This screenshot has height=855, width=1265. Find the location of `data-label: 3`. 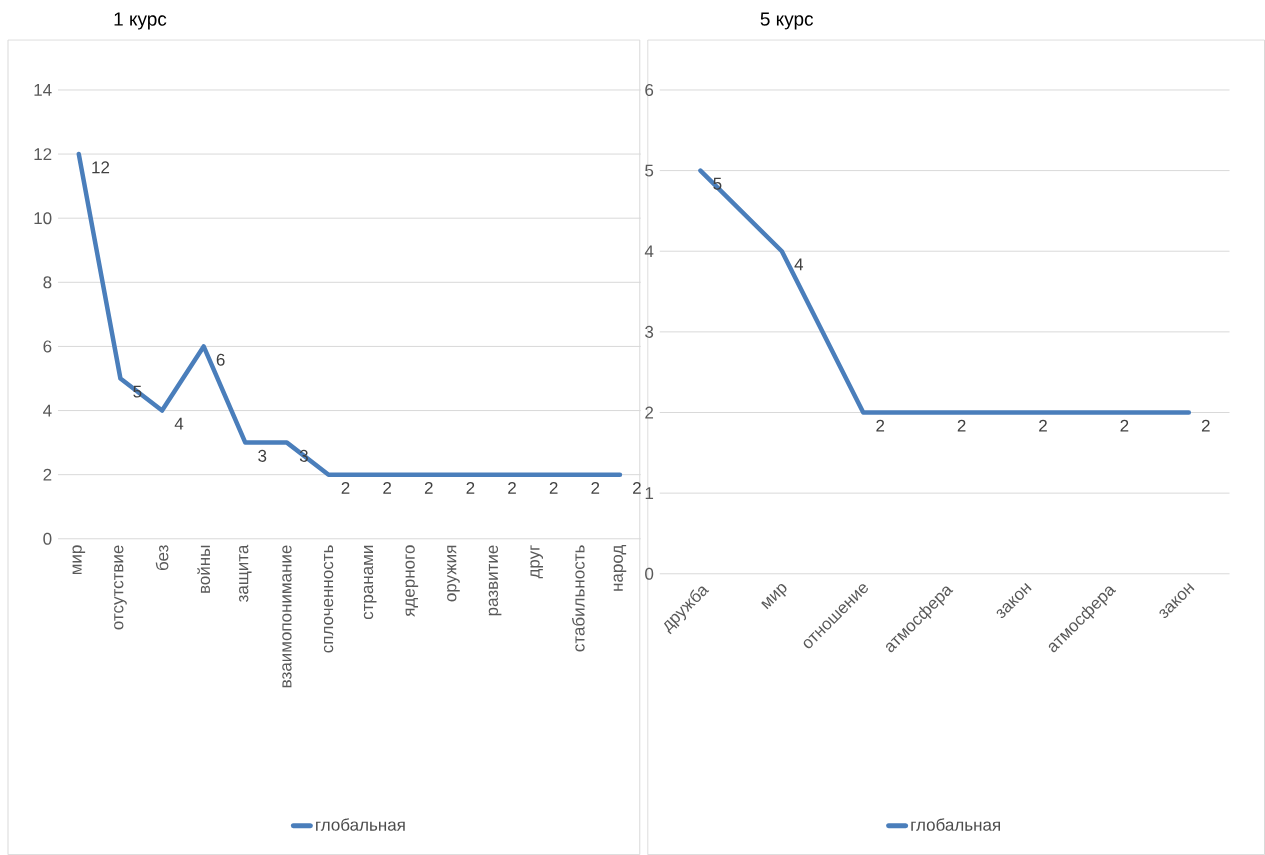

data-label: 3 is located at coordinates (262, 455).